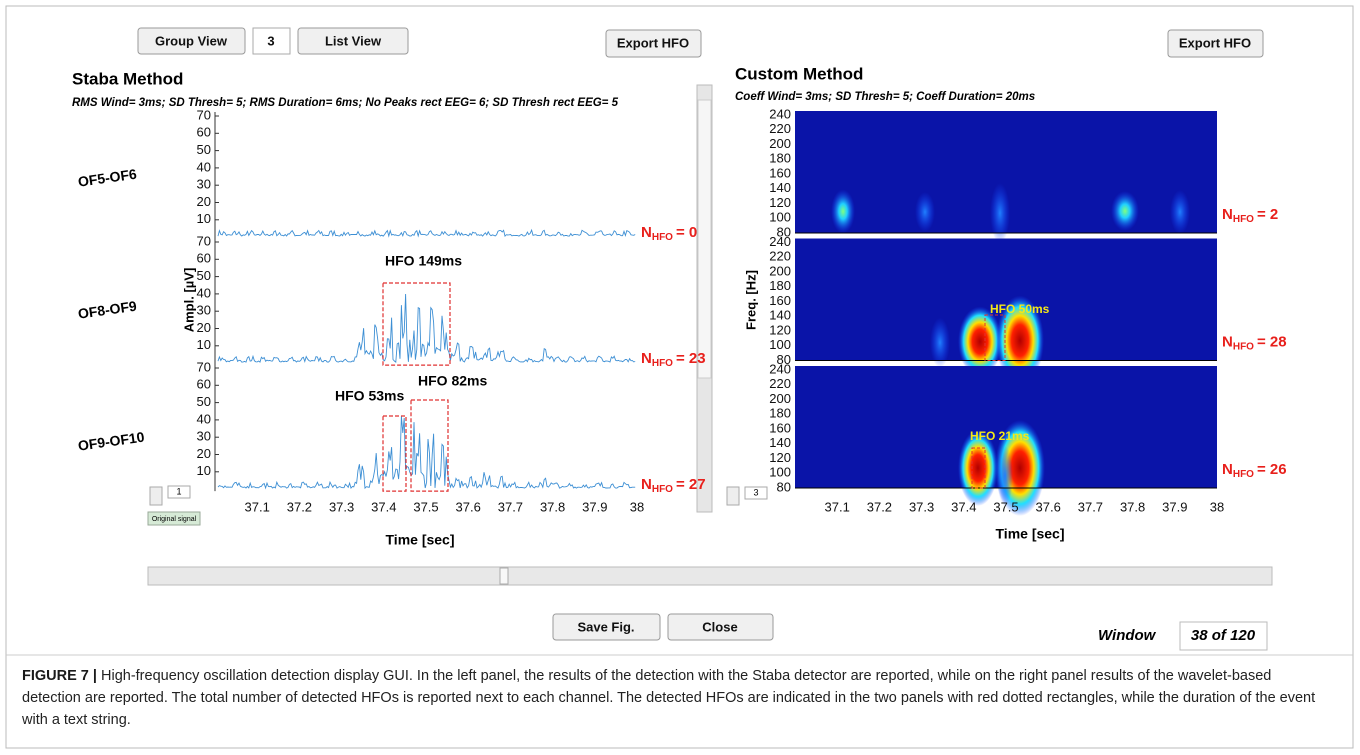 Image resolution: width=1360 pixels, height=755 pixels. What do you see at coordinates (204, 436) in the screenshot?
I see `y-tick-label: 30` at bounding box center [204, 436].